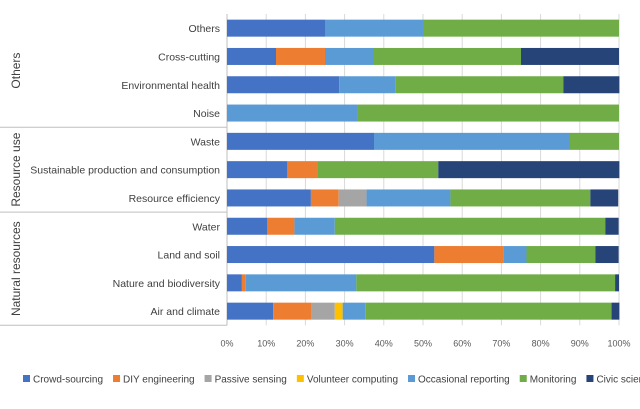 This screenshot has width=640, height=409. I want to click on category-label: Cross-cutting, so click(189, 57).